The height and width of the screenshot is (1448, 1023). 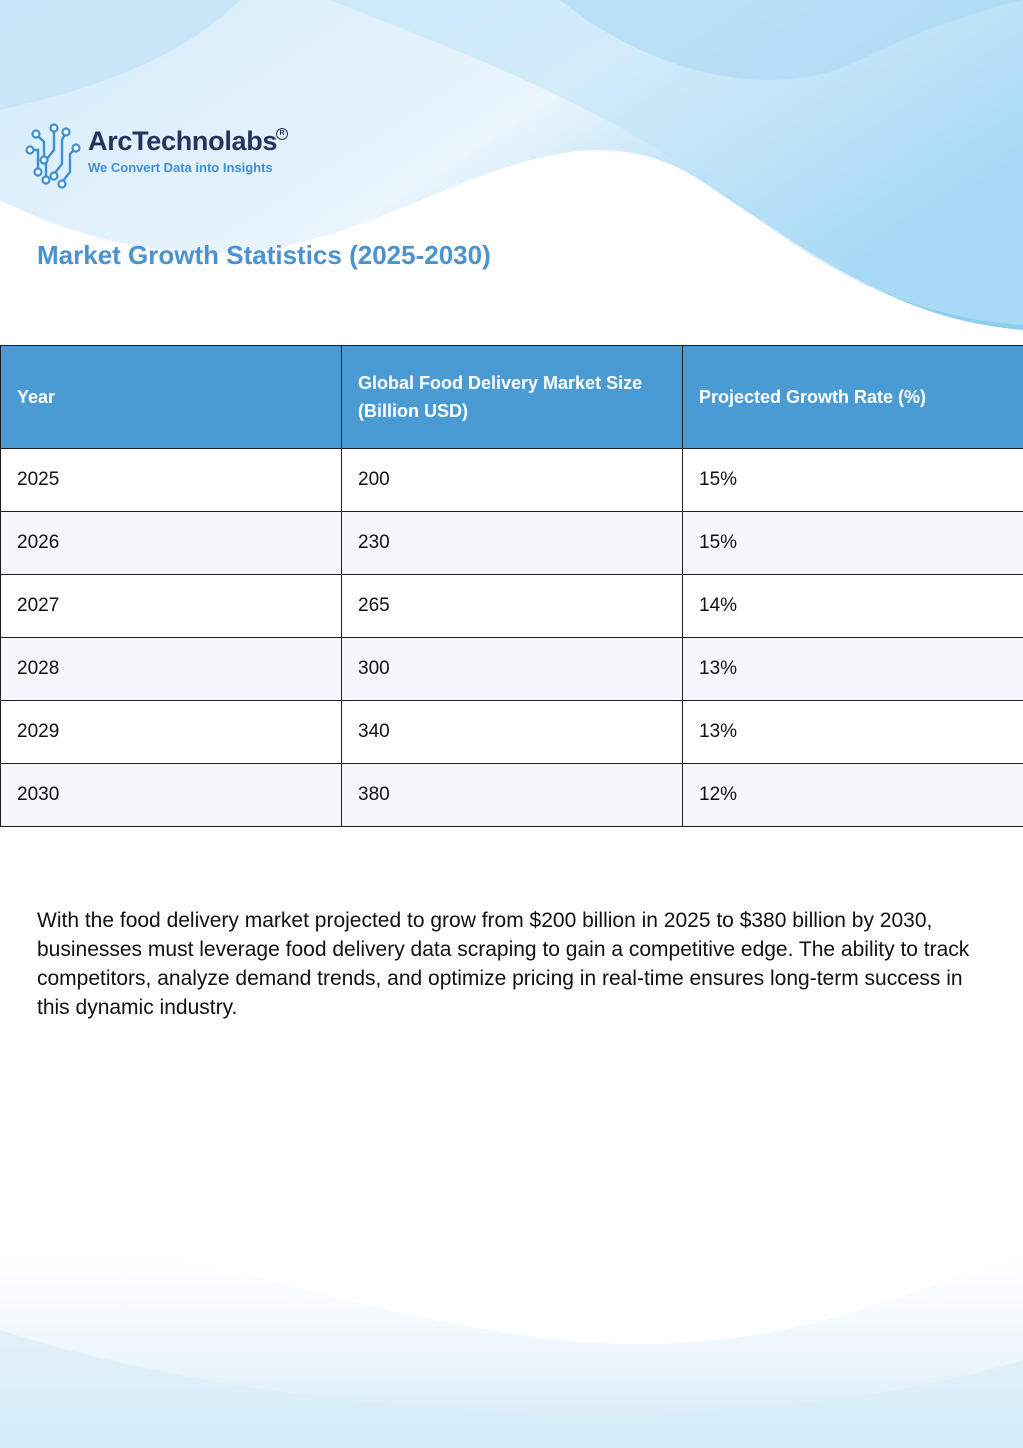 What do you see at coordinates (53, 156) in the screenshot?
I see `circuit-logo-icon` at bounding box center [53, 156].